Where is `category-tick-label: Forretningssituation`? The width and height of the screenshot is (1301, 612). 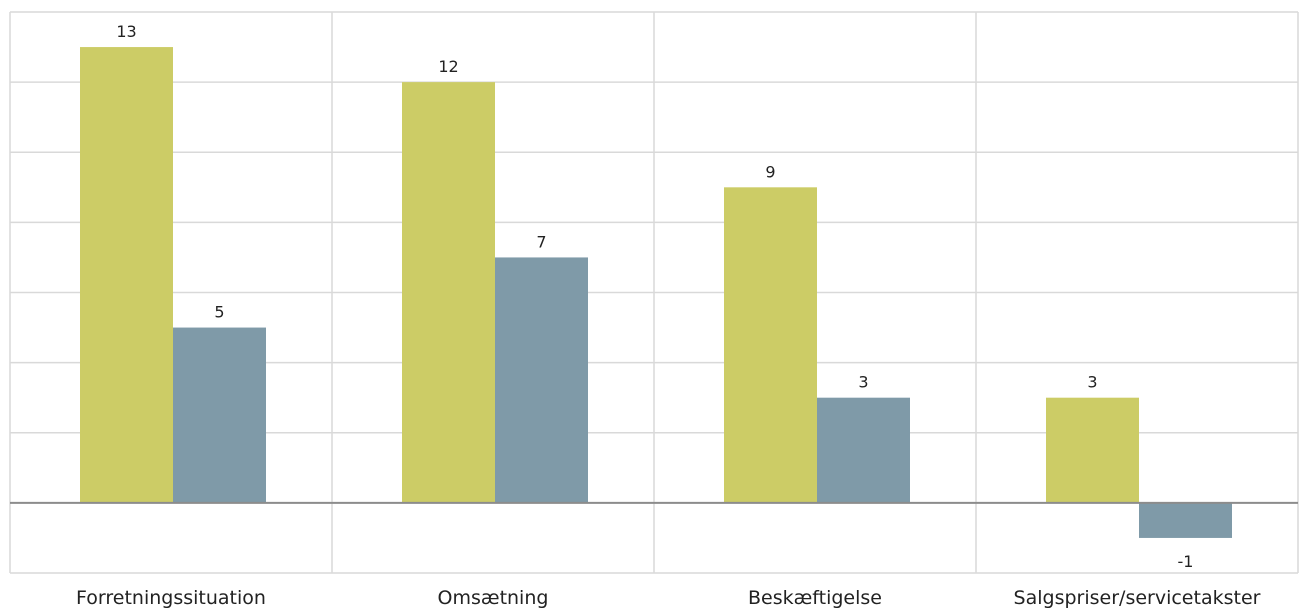
category-tick-label: Forretningssituation is located at coordinates (171, 598).